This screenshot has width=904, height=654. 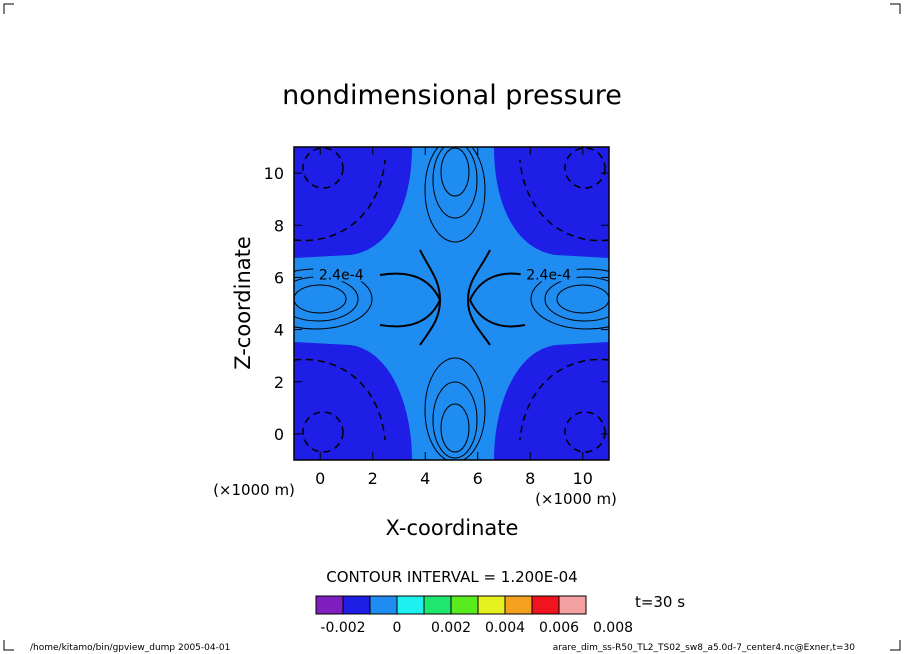 I want to click on x-tick-label: 2, so click(x=373, y=478).